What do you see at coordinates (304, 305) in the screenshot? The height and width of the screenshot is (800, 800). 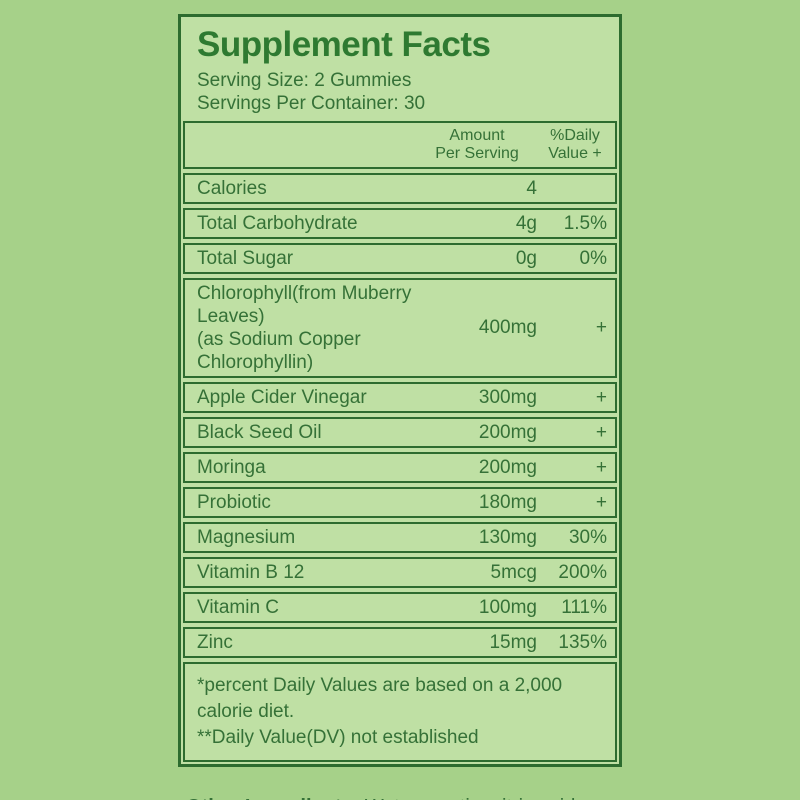 I see `row-name-line1: Chlorophyll(from Muberry Leaves)` at bounding box center [304, 305].